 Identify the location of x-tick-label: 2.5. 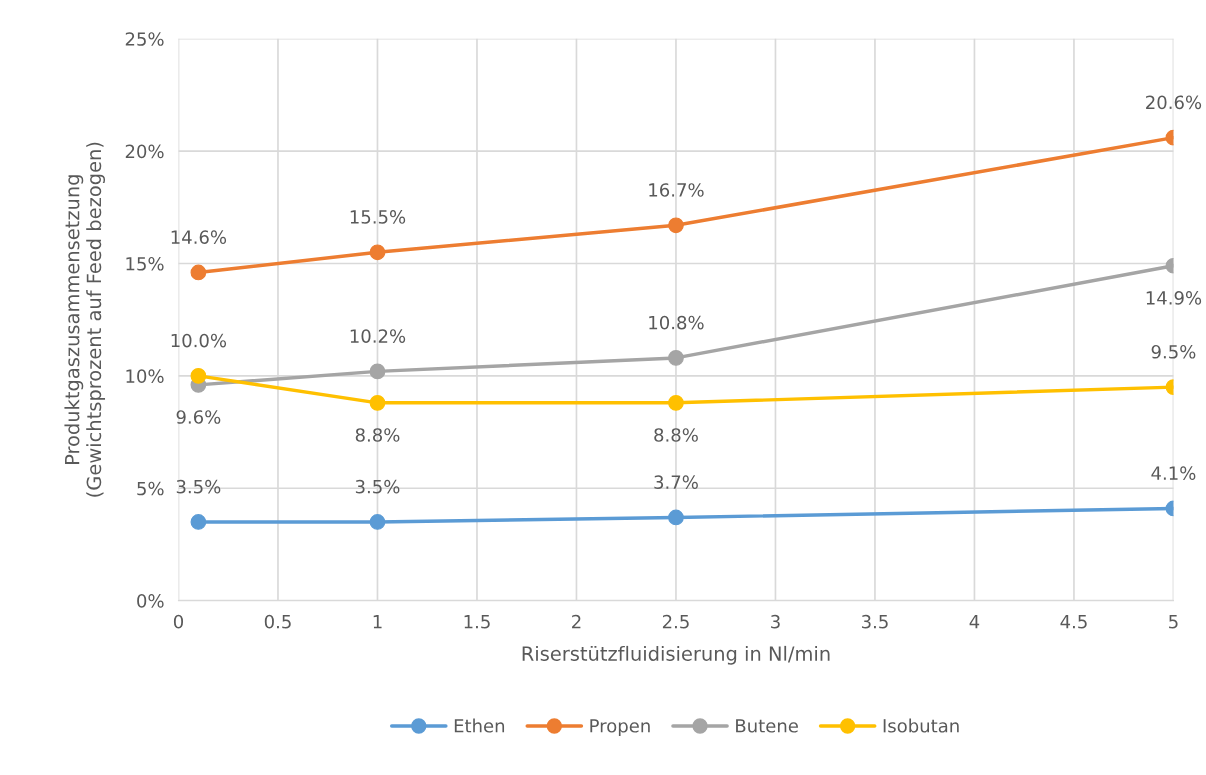
(675, 621).